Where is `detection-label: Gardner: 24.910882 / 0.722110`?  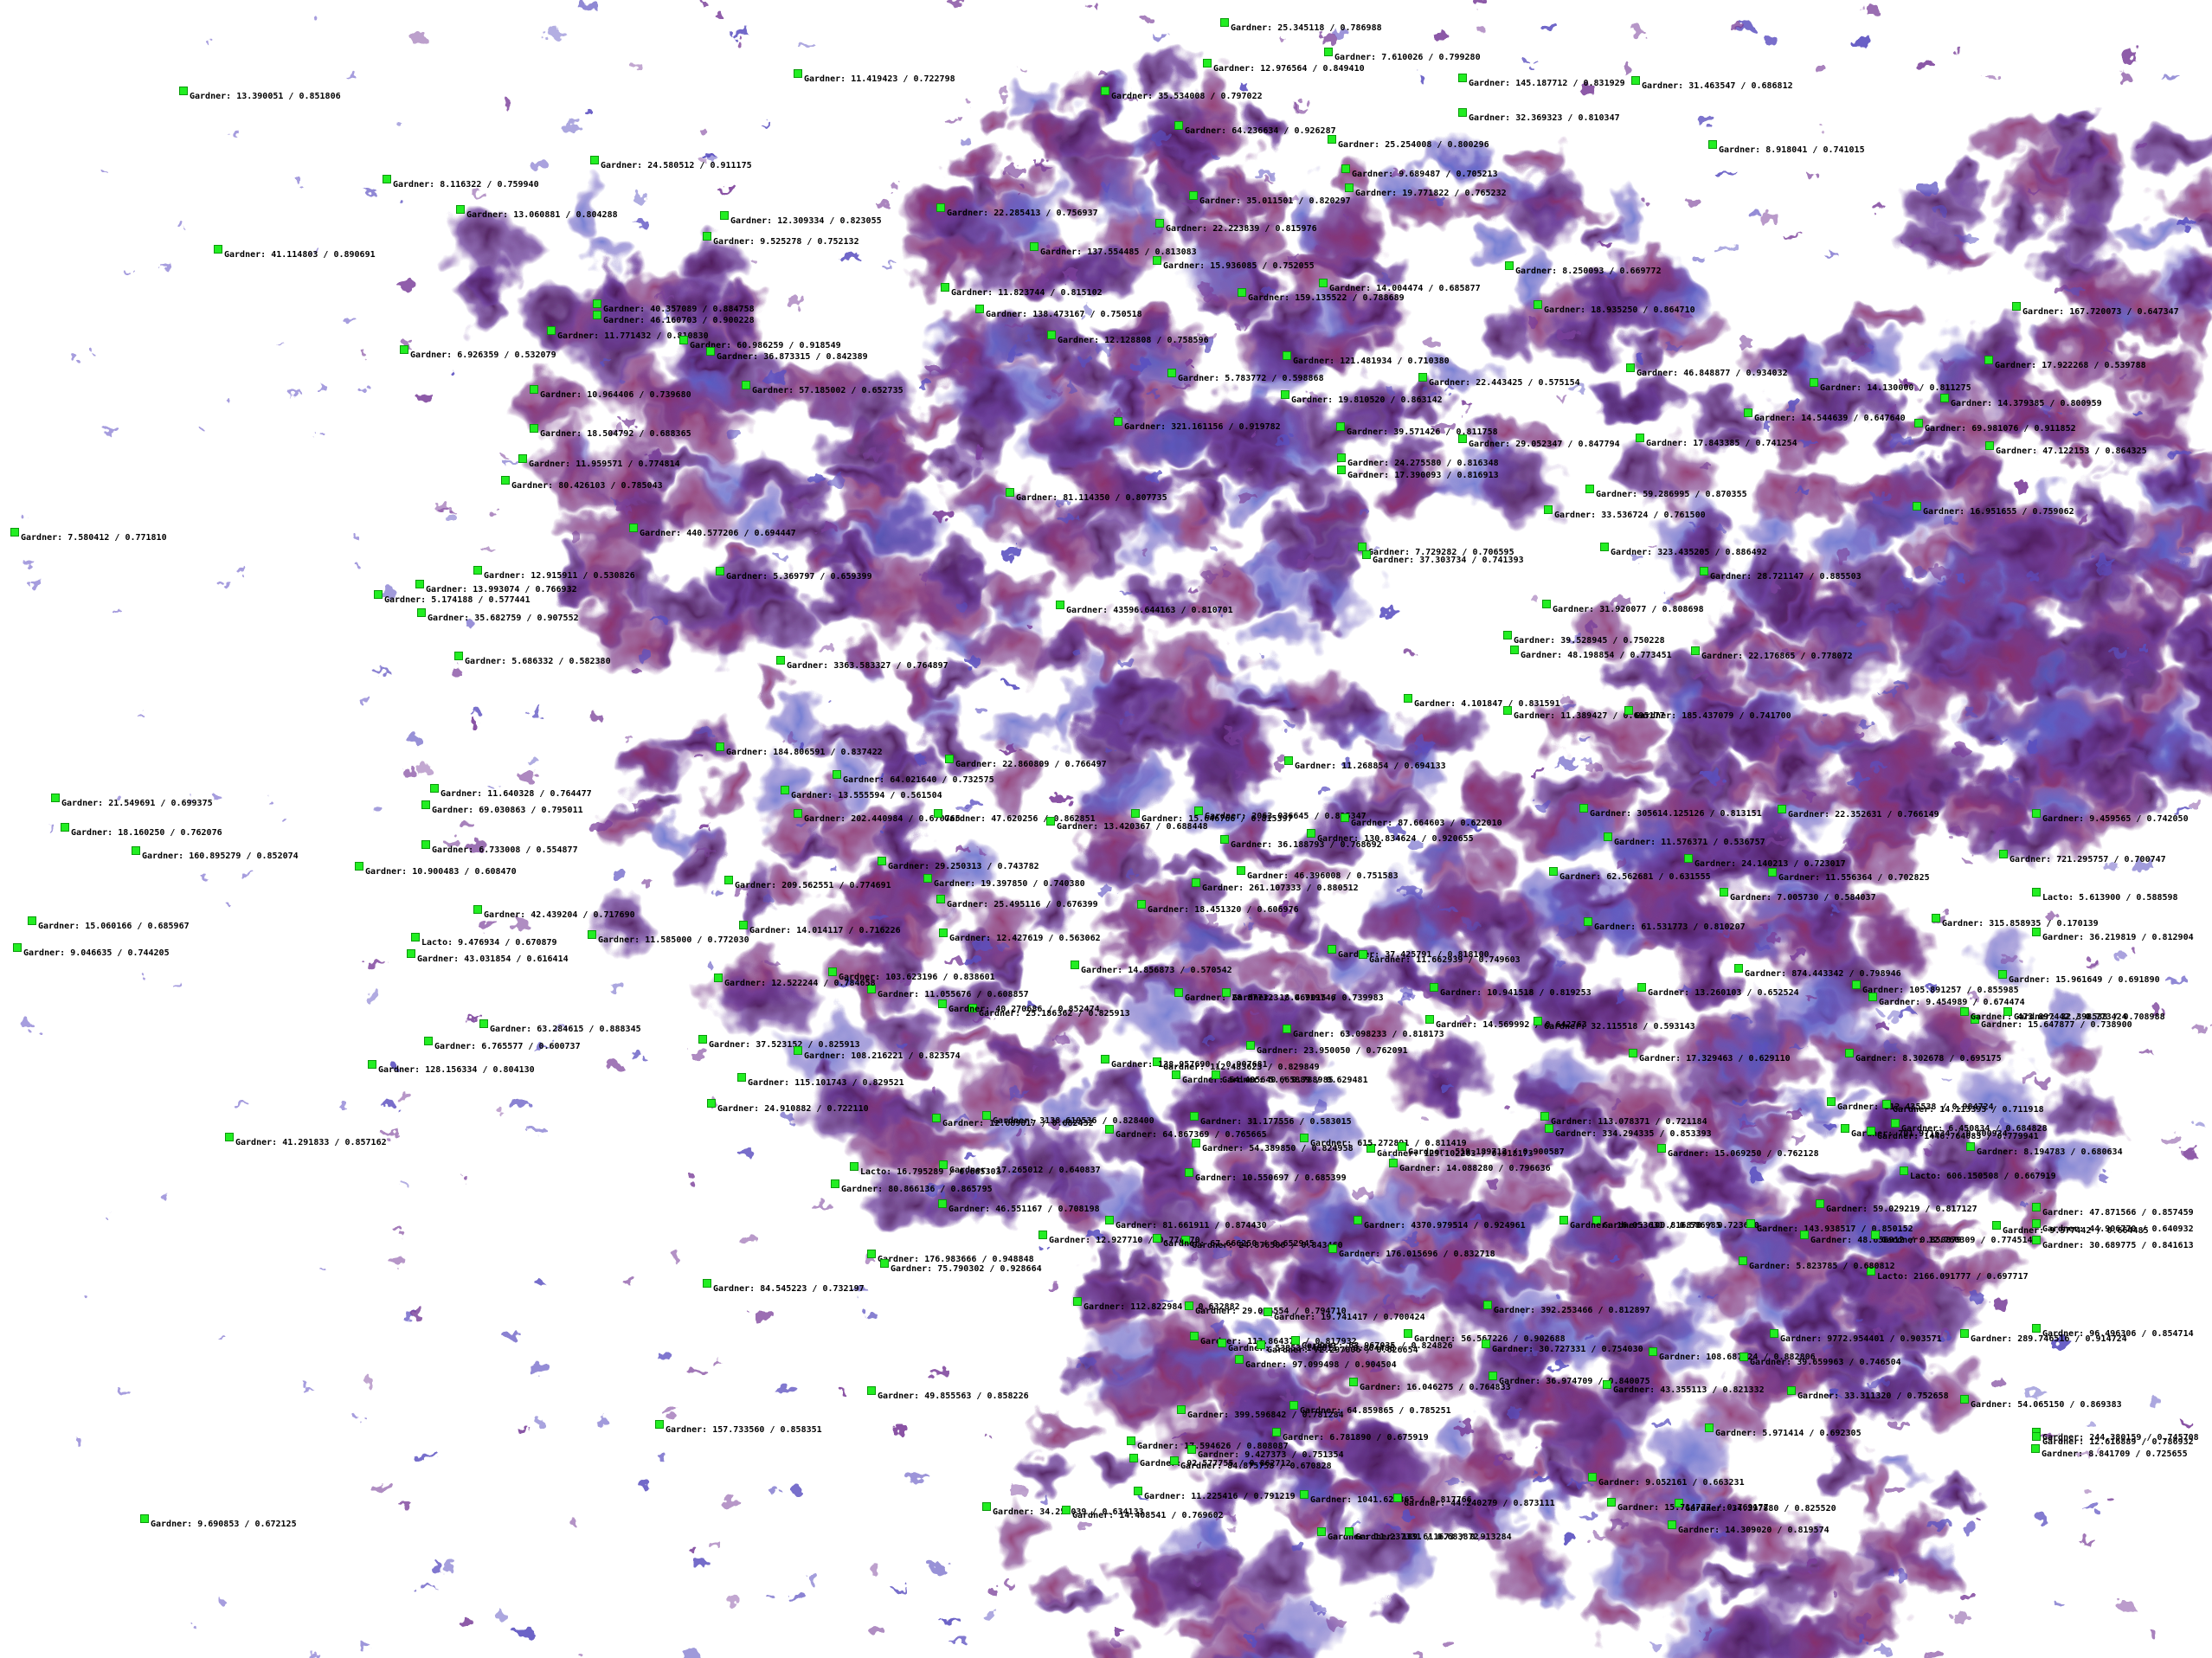 detection-label: Gardner: 24.910882 / 0.722110 is located at coordinates (788, 1106).